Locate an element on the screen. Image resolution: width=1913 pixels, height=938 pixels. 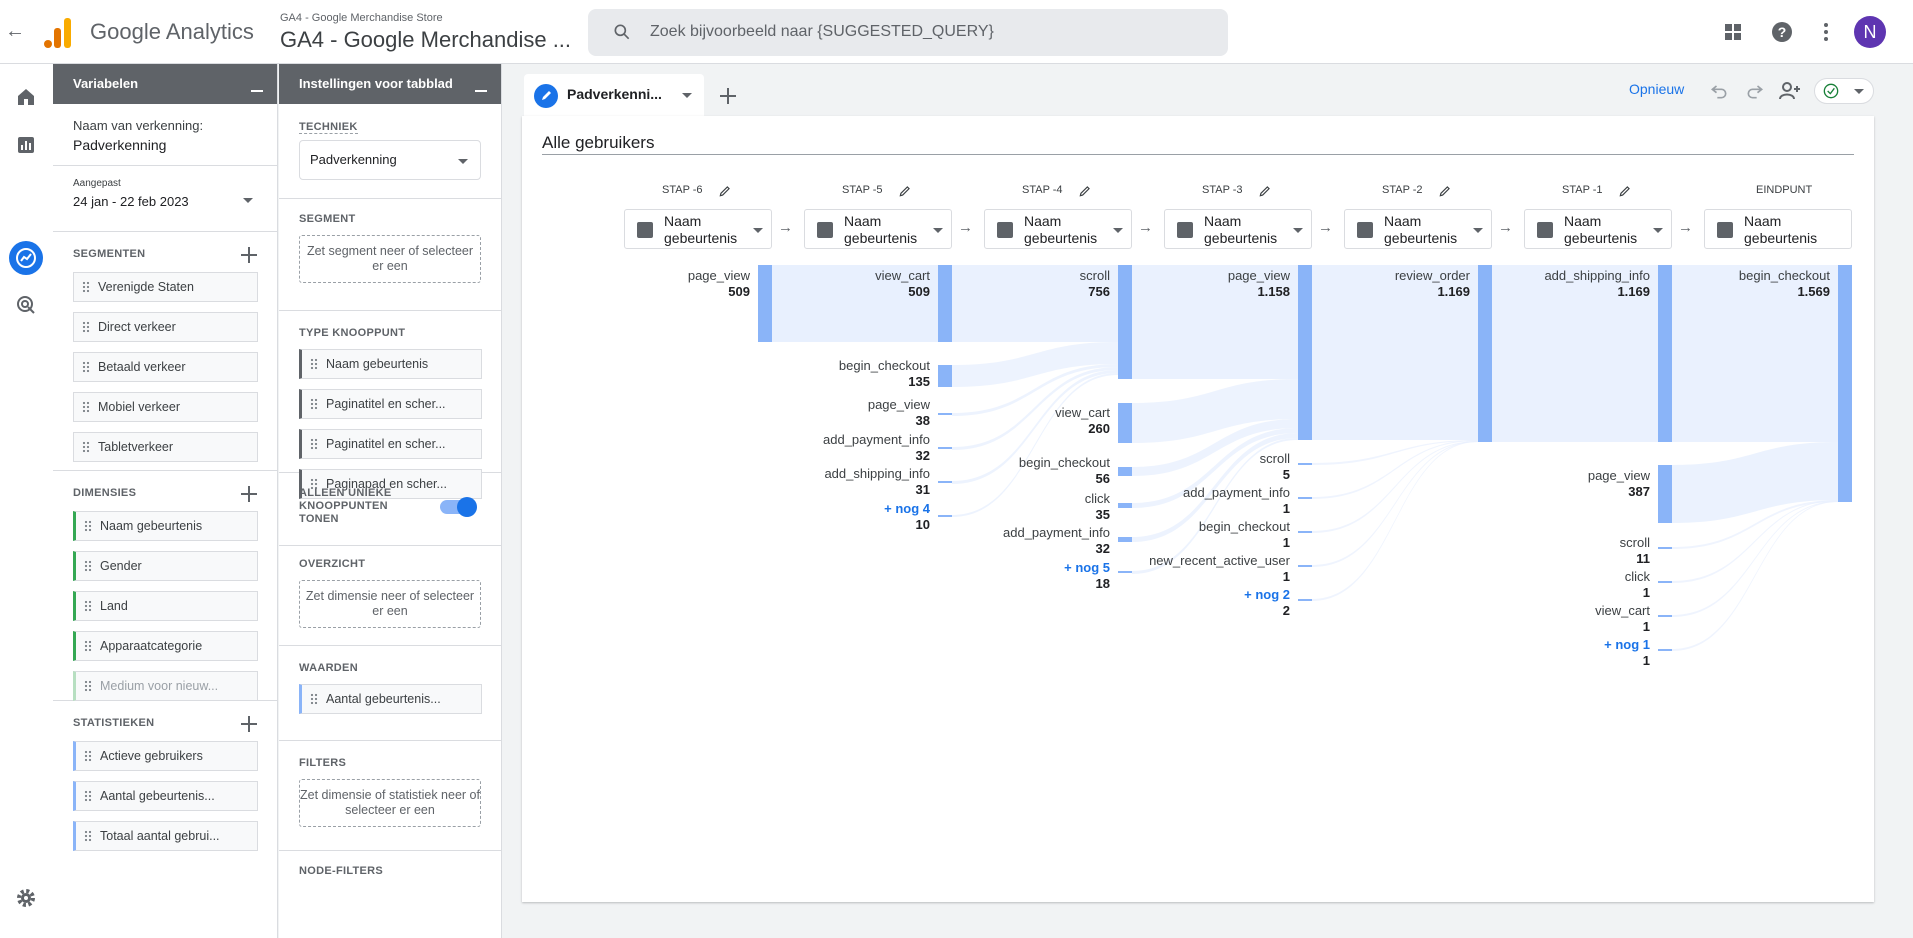
expand-more-nodes-link: + nog 4 is located at coordinates (907, 508).